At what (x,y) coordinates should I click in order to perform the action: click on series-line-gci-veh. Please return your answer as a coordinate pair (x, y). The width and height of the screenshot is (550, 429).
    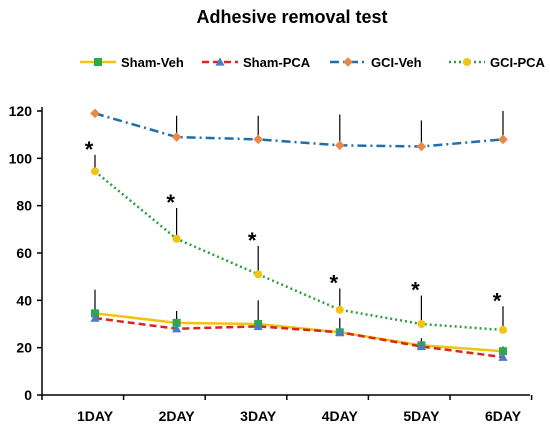
    Looking at the image, I should click on (299, 130).